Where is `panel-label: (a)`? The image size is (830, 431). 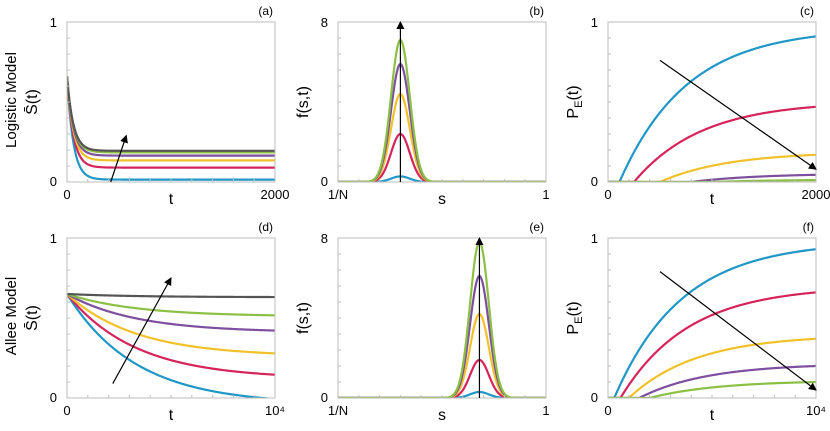
panel-label: (a) is located at coordinates (265, 11).